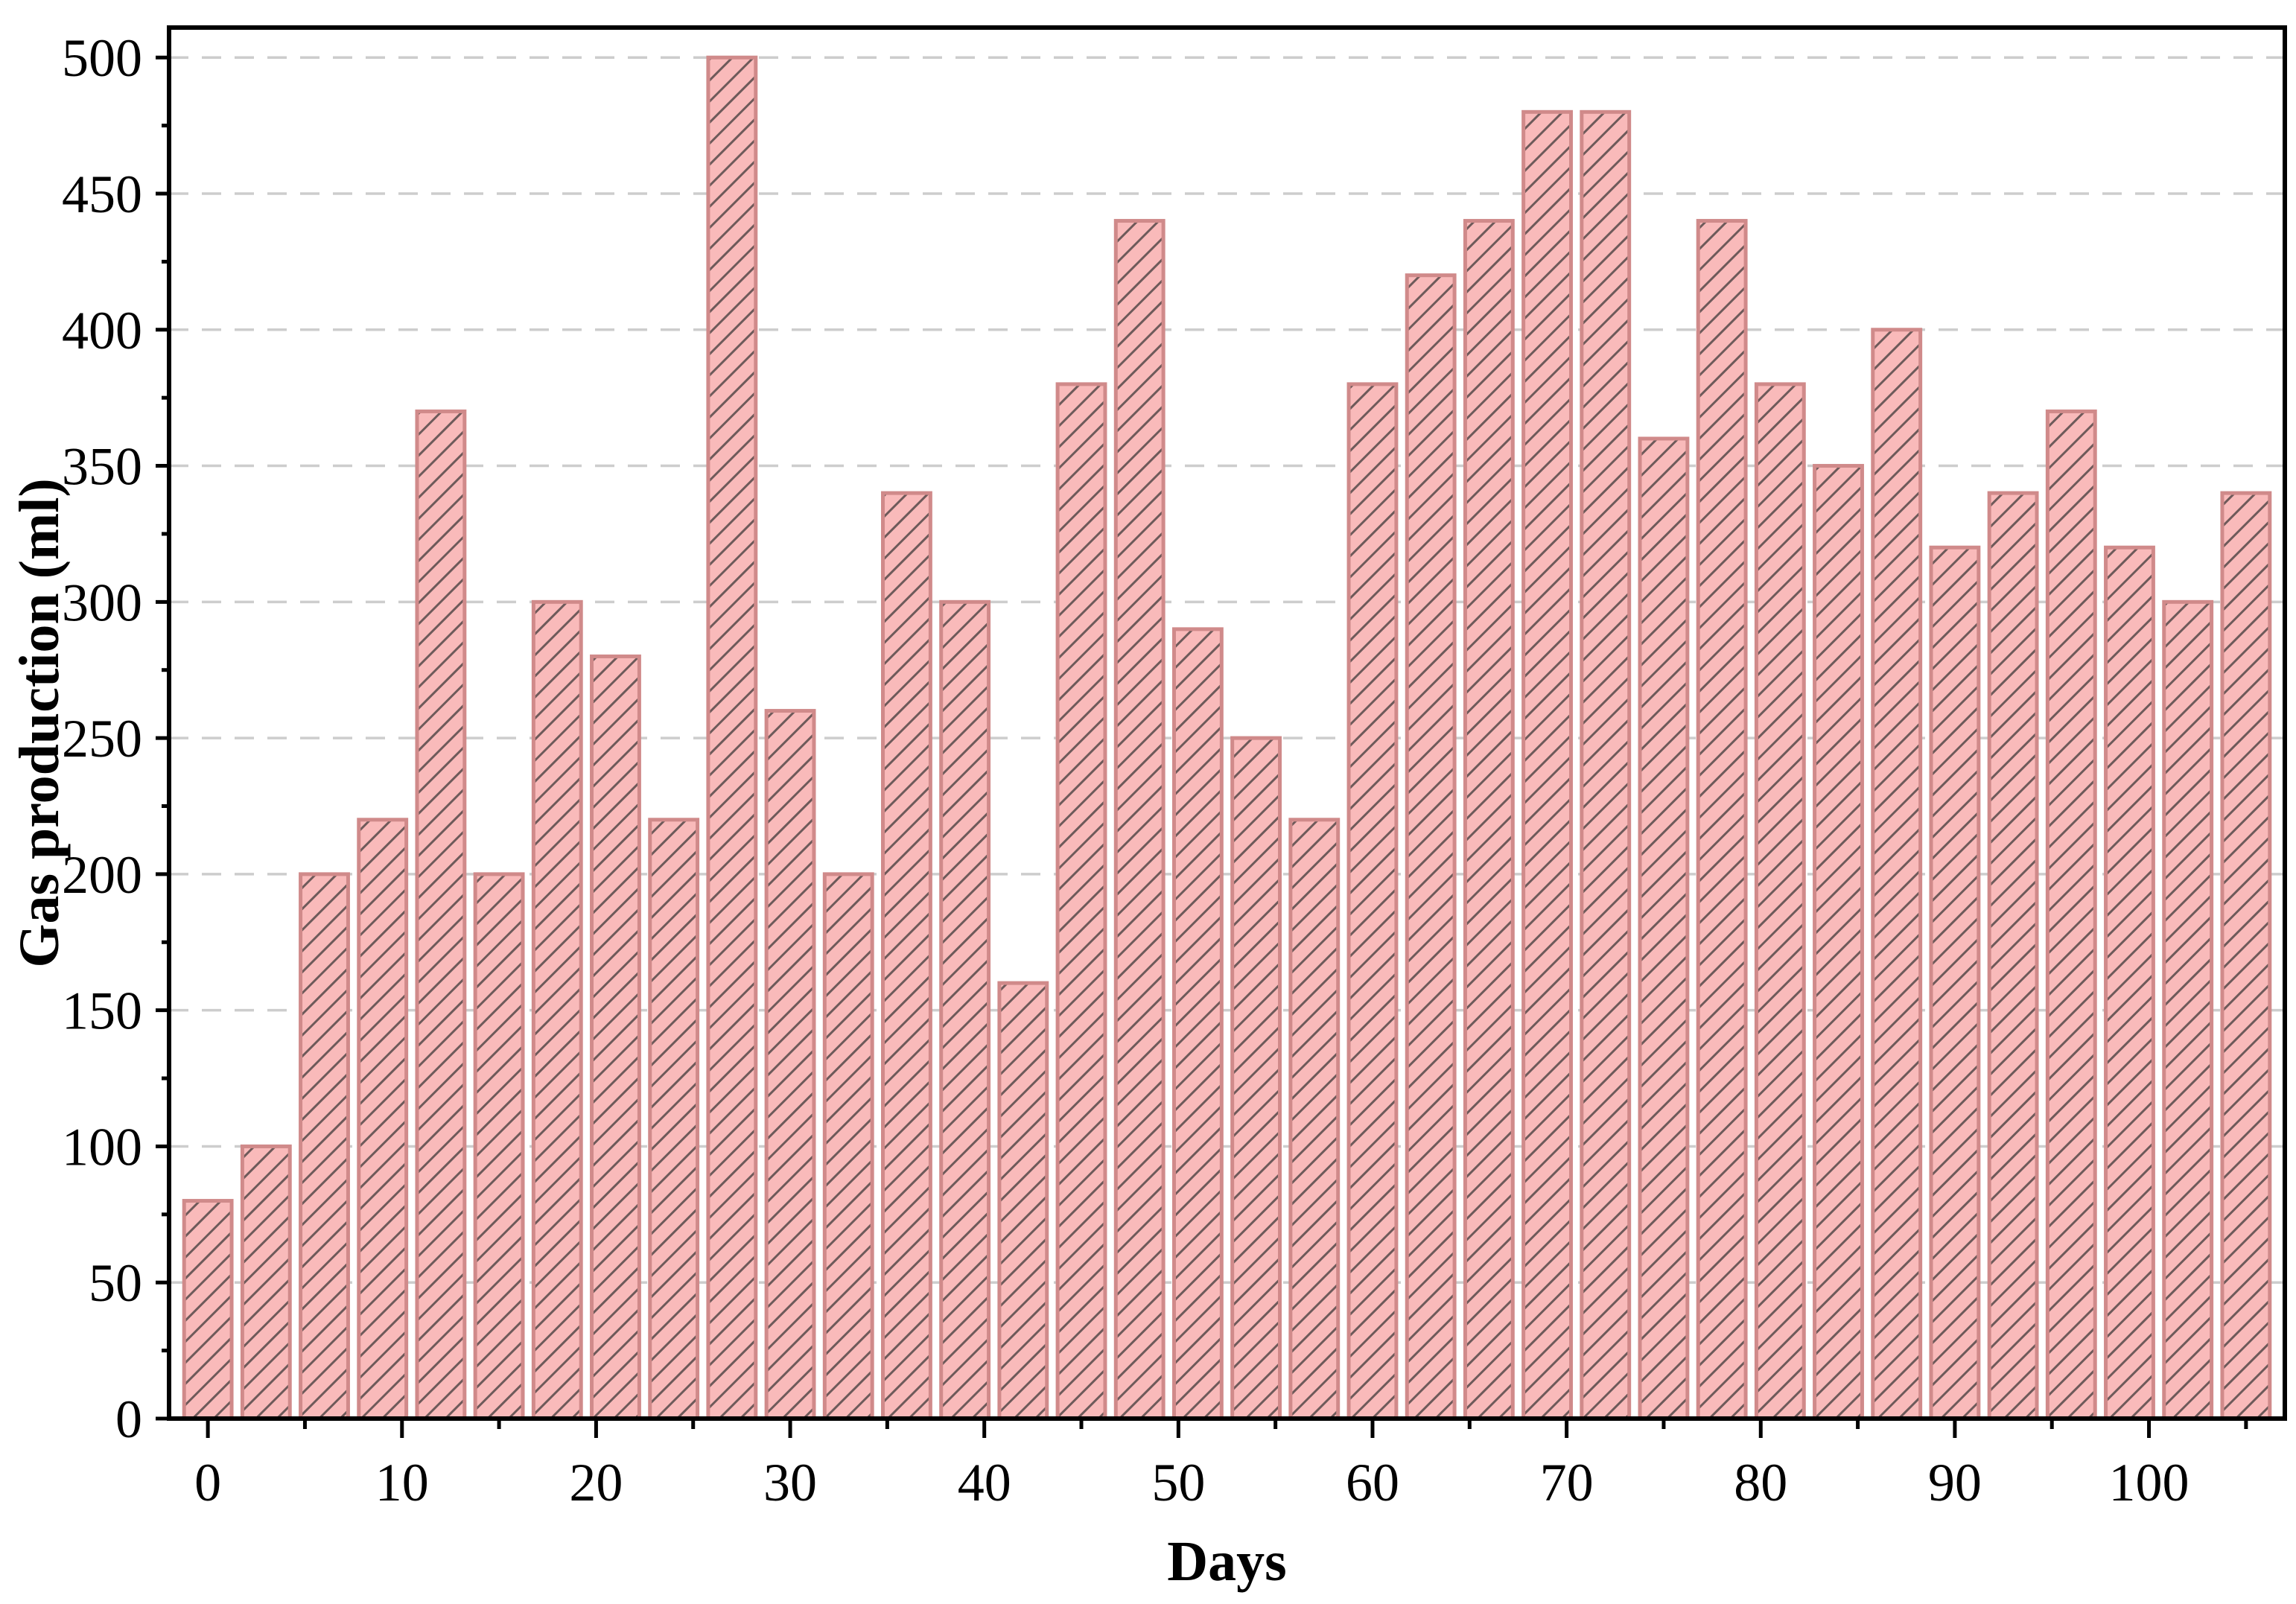 This screenshot has height=1604, width=2296. Describe the element at coordinates (2149, 1482) in the screenshot. I see `x-tick-label-100: 100` at that location.